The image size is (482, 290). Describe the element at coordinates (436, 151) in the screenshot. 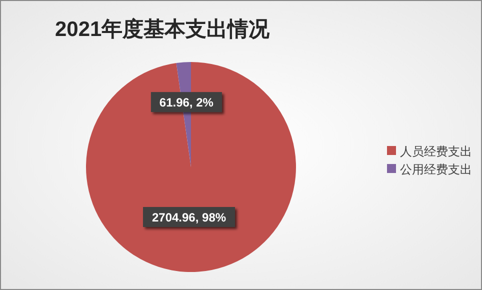

I see `legend-label: 人员经费支出` at that location.